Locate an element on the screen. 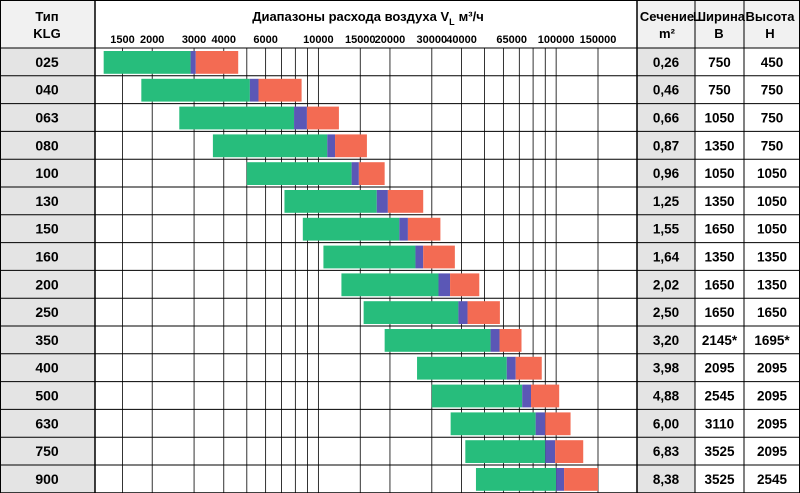 Image resolution: width=800 pixels, height=493 pixels. chart-title-subscript: L is located at coordinates (452, 22).